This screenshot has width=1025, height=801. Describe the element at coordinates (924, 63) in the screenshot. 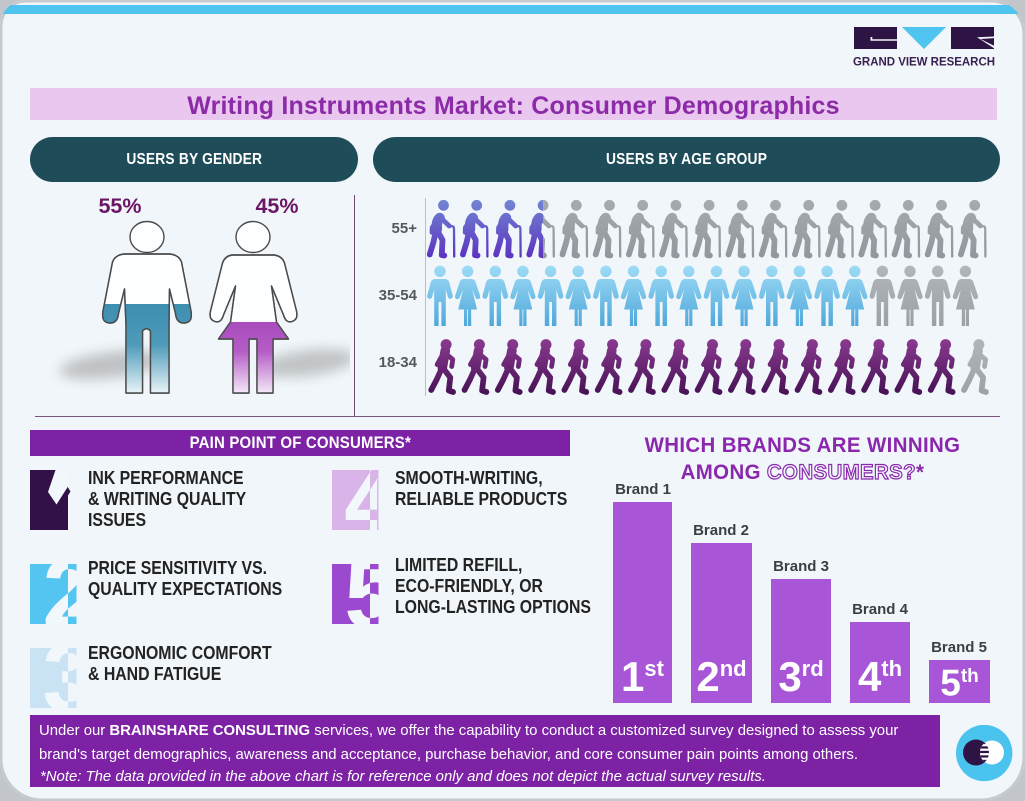

I see `svg-text: GRAND VIEW RESEARCH` at that location.